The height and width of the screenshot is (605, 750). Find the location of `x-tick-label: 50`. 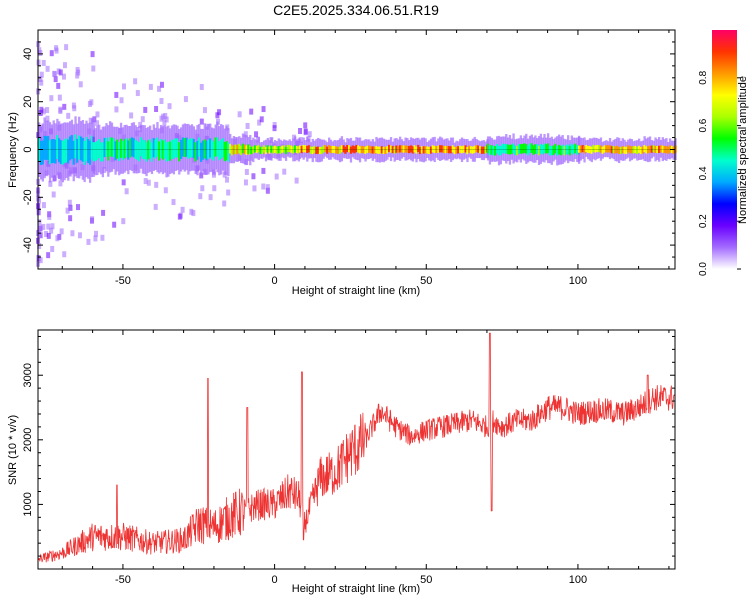

x-tick-label: 50 is located at coordinates (426, 580).